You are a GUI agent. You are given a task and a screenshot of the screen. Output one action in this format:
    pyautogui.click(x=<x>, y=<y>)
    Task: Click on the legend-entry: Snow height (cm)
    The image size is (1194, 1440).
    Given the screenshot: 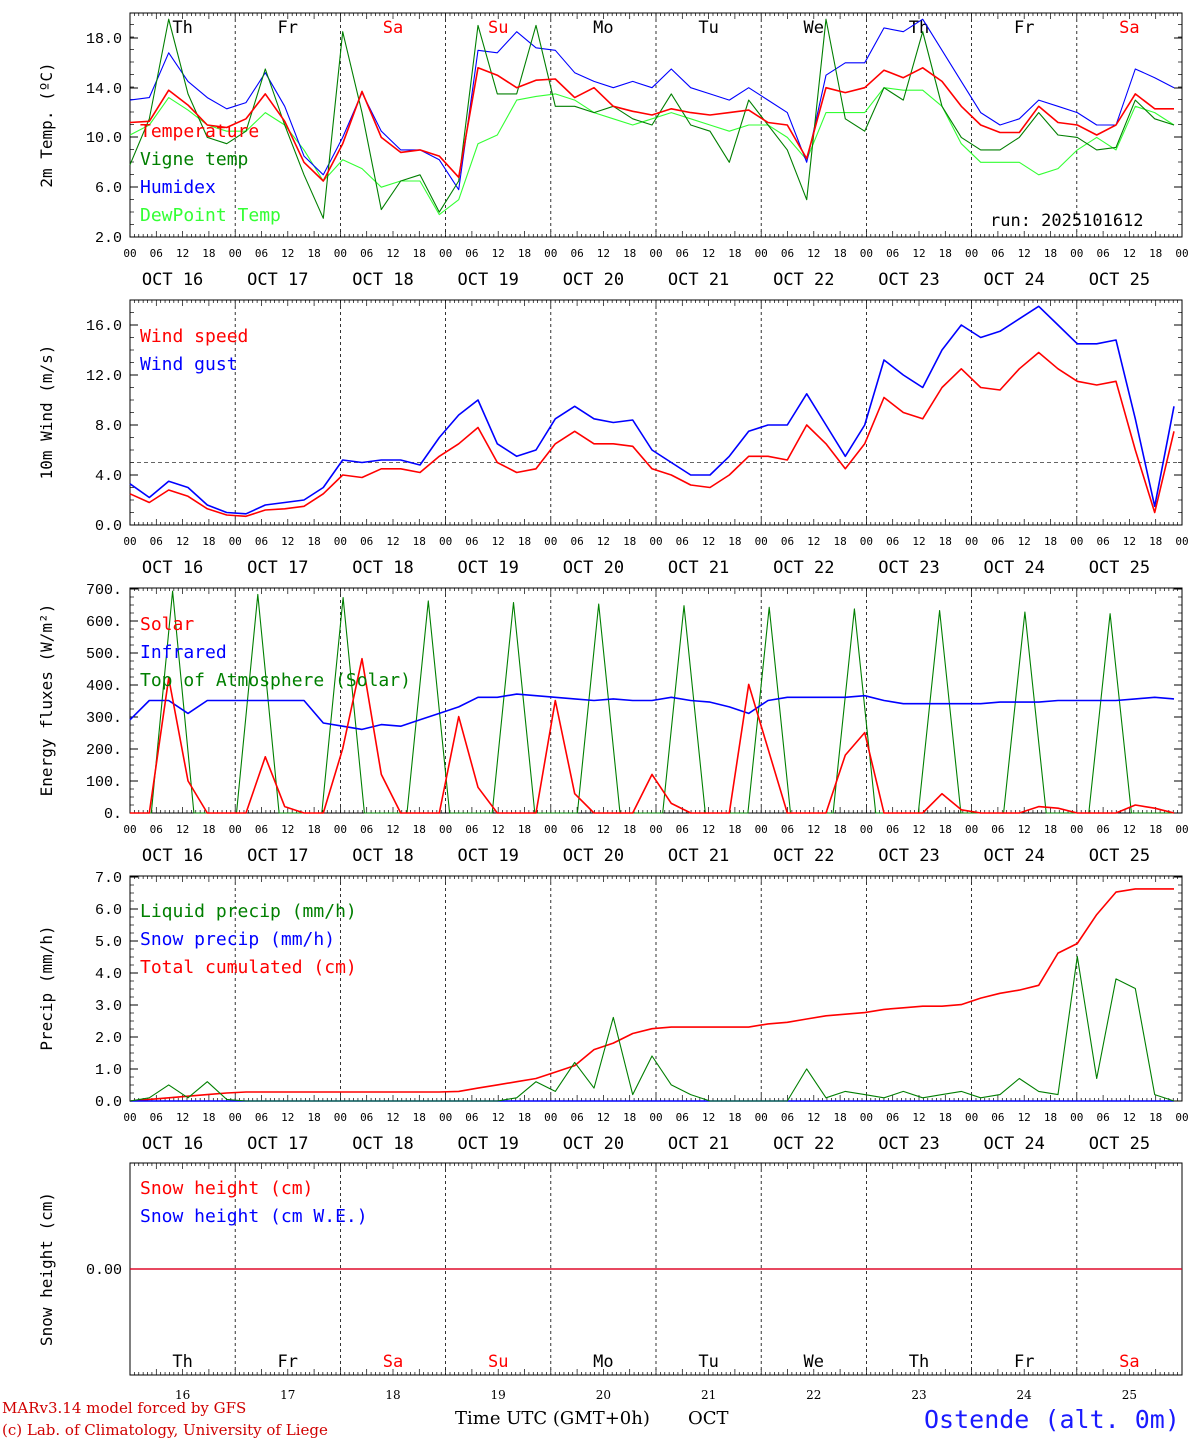 What is the action you would take?
    pyautogui.click(x=226, y=1188)
    